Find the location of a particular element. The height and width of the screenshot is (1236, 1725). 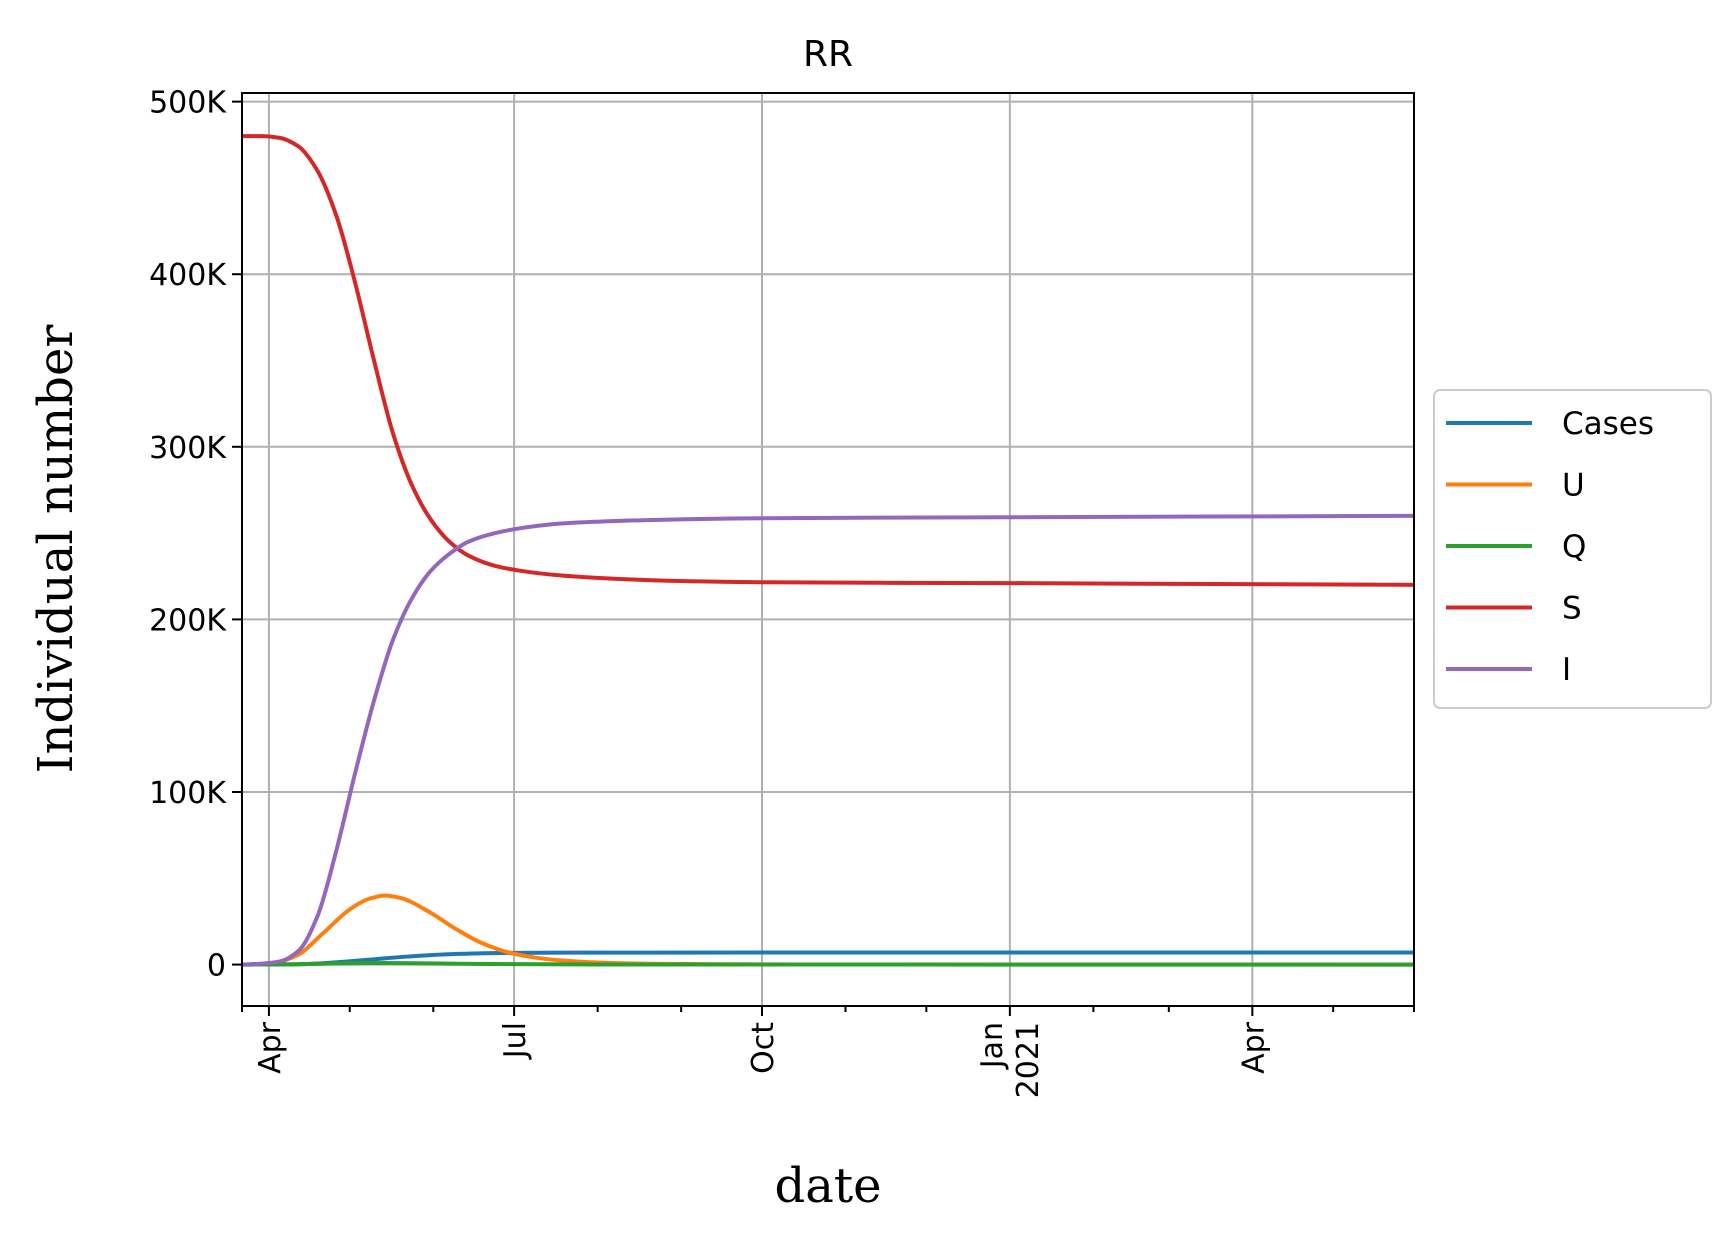

x-tick-label-group: Jul is located at coordinates (515, 1041).